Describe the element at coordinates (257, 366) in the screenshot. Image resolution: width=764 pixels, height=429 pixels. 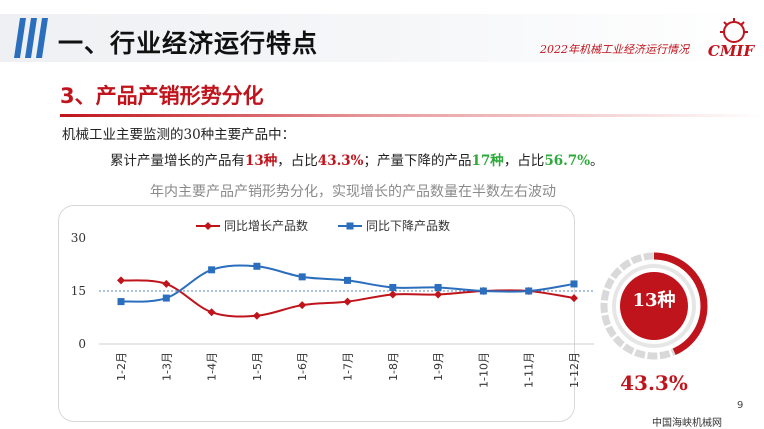
I see `x-tick-label: 1-5月` at that location.